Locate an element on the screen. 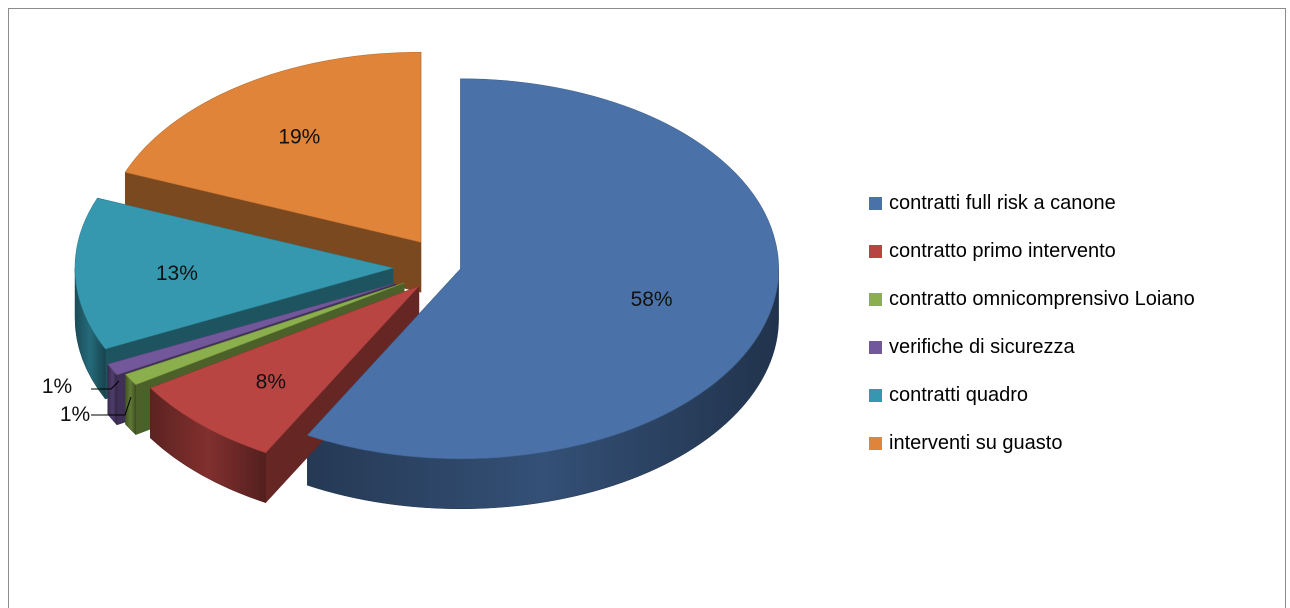 The image size is (1290, 608). legend-item: verifiche di sicurezza is located at coordinates (1032, 347).